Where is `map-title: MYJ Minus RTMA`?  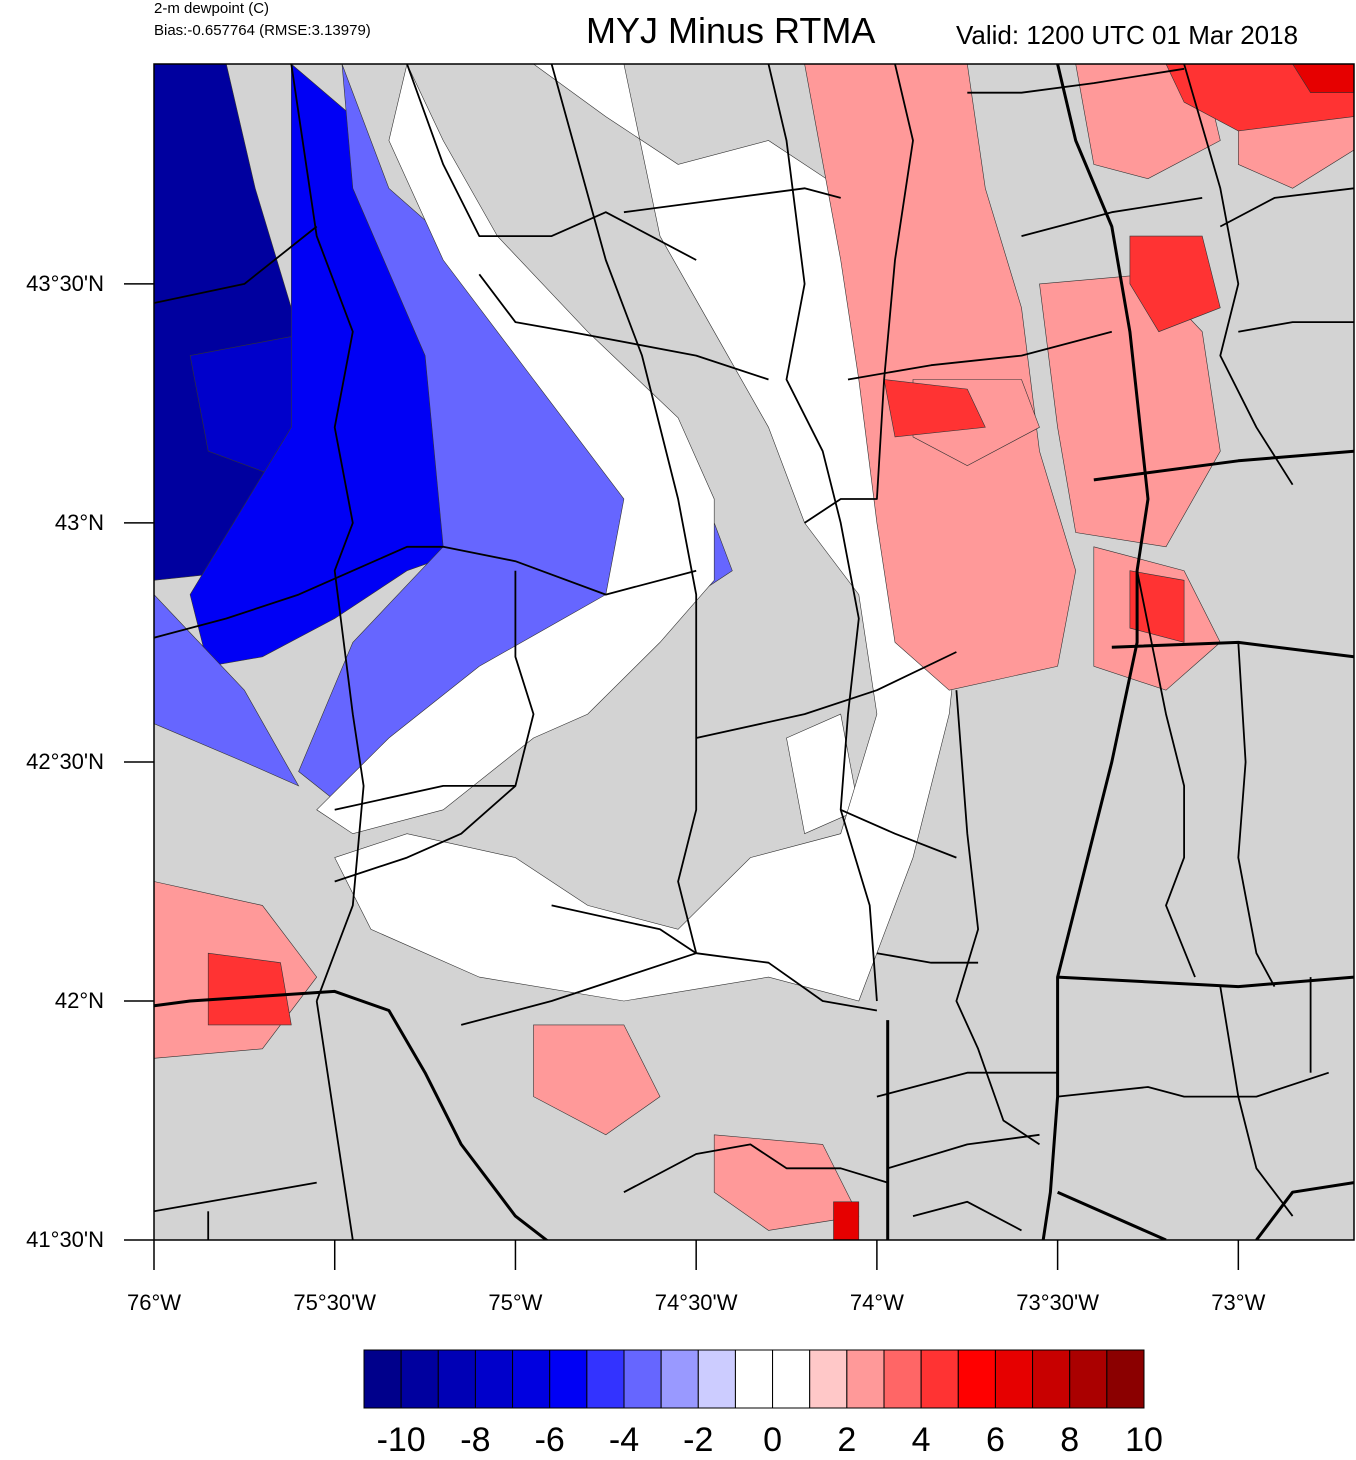
map-title: MYJ Minus RTMA is located at coordinates (731, 30).